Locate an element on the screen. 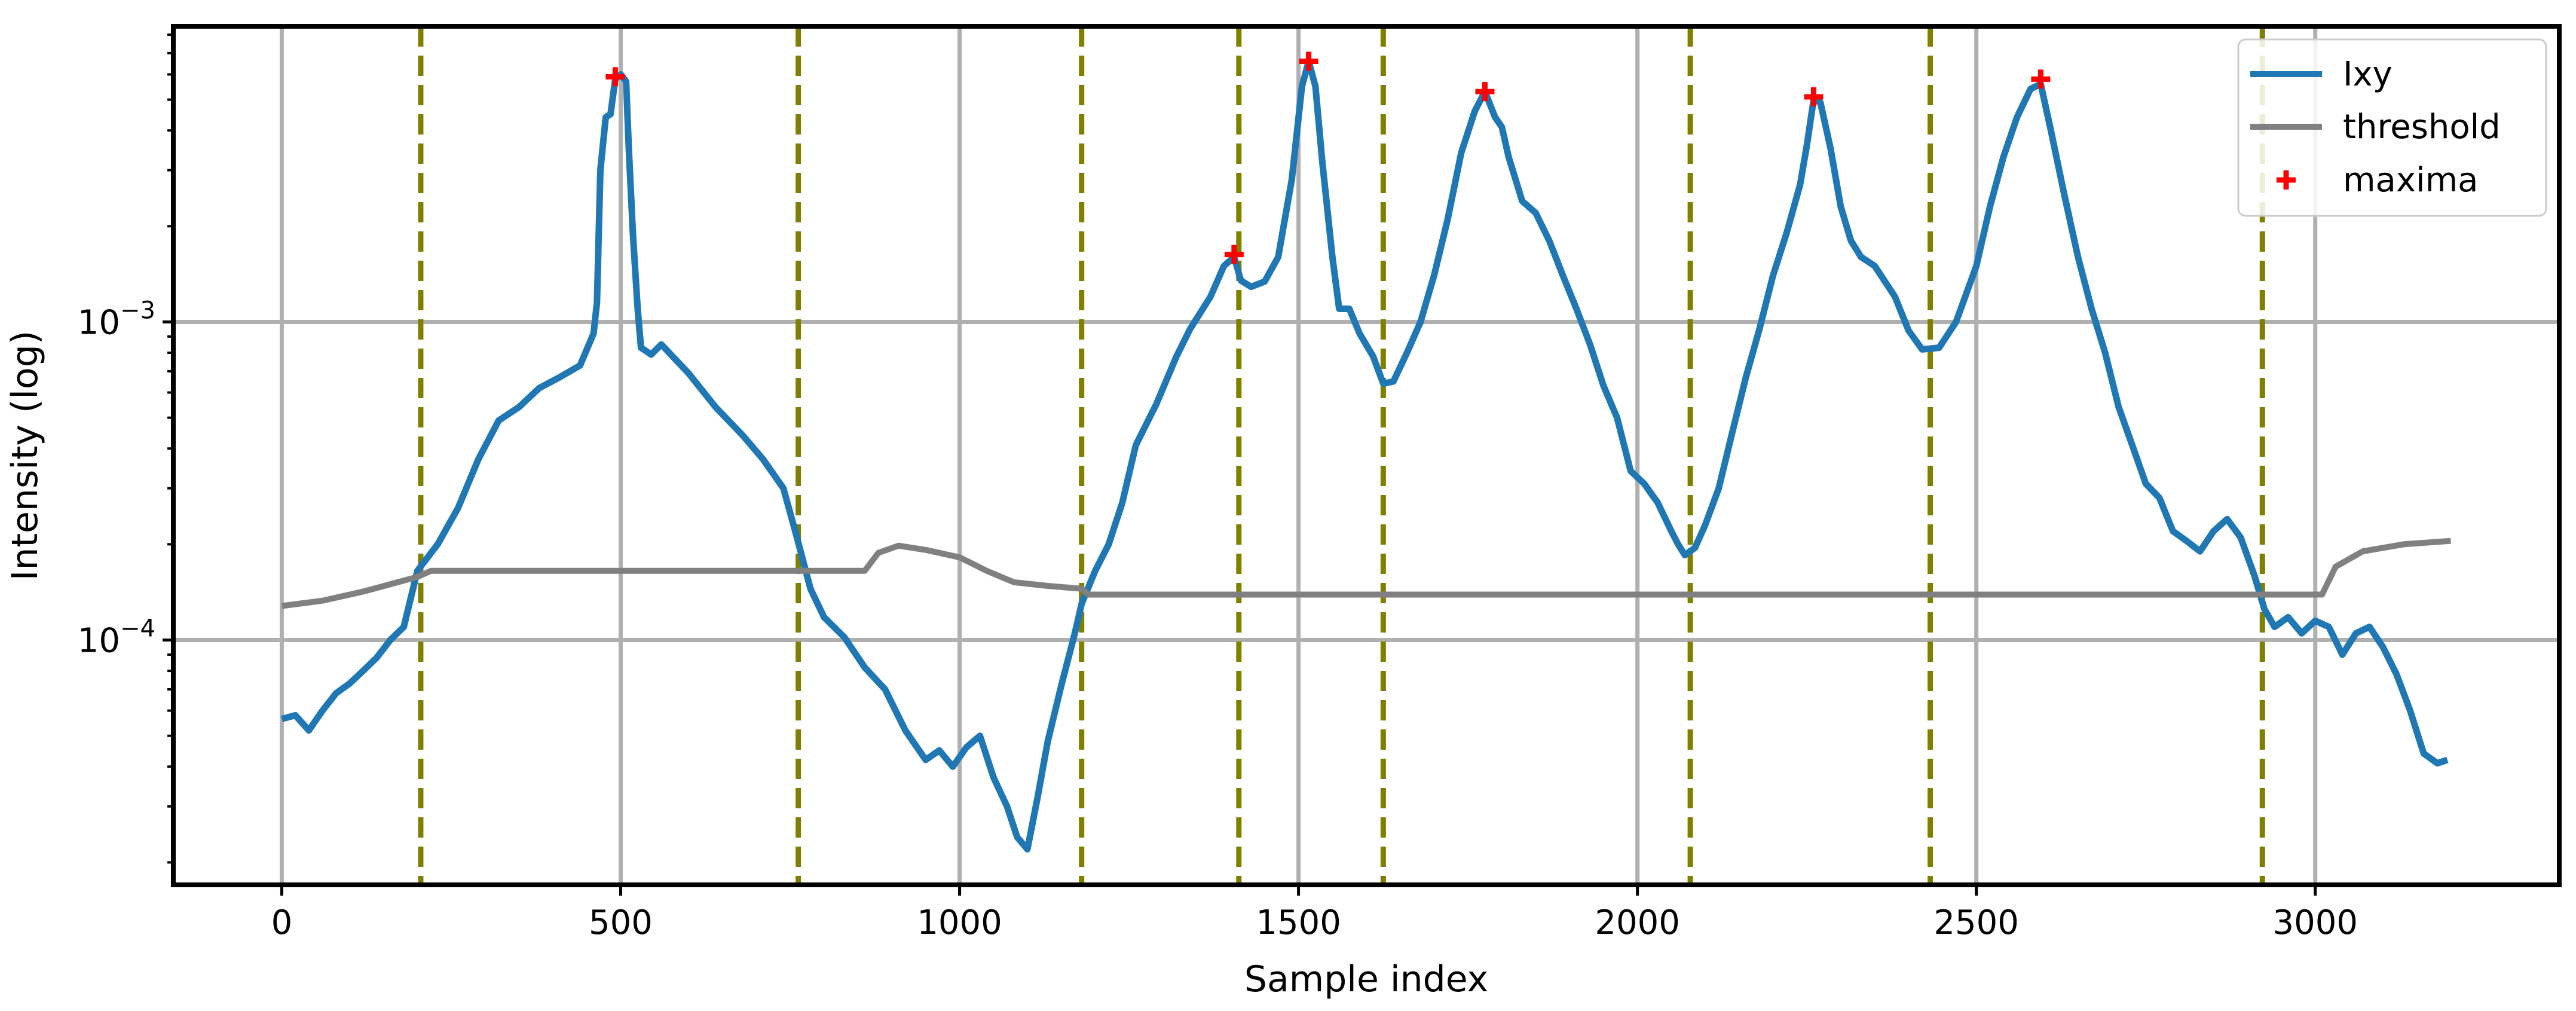 This screenshot has width=2576, height=1011. x-tick-label: 500 is located at coordinates (621, 923).